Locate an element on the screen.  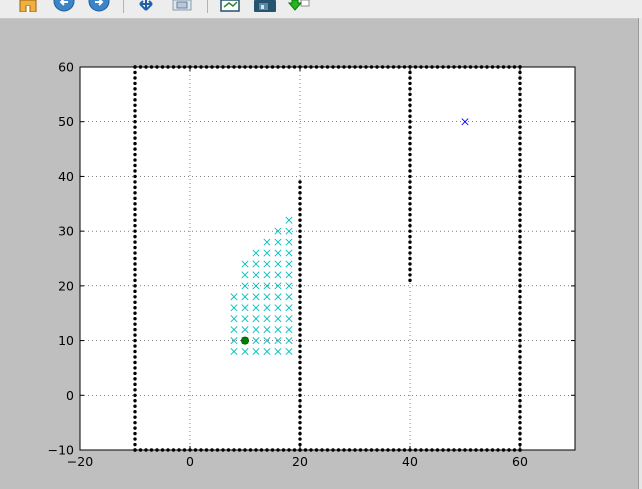
pan-button is located at coordinates (146, 6).